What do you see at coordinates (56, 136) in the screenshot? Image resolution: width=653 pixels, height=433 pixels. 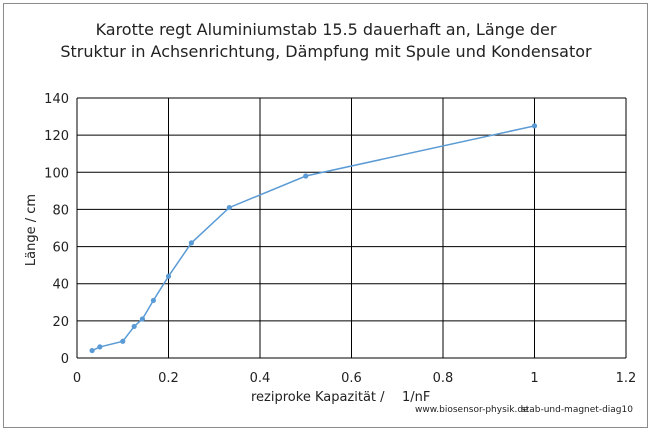 I see `y-tick-label: 120` at bounding box center [56, 136].